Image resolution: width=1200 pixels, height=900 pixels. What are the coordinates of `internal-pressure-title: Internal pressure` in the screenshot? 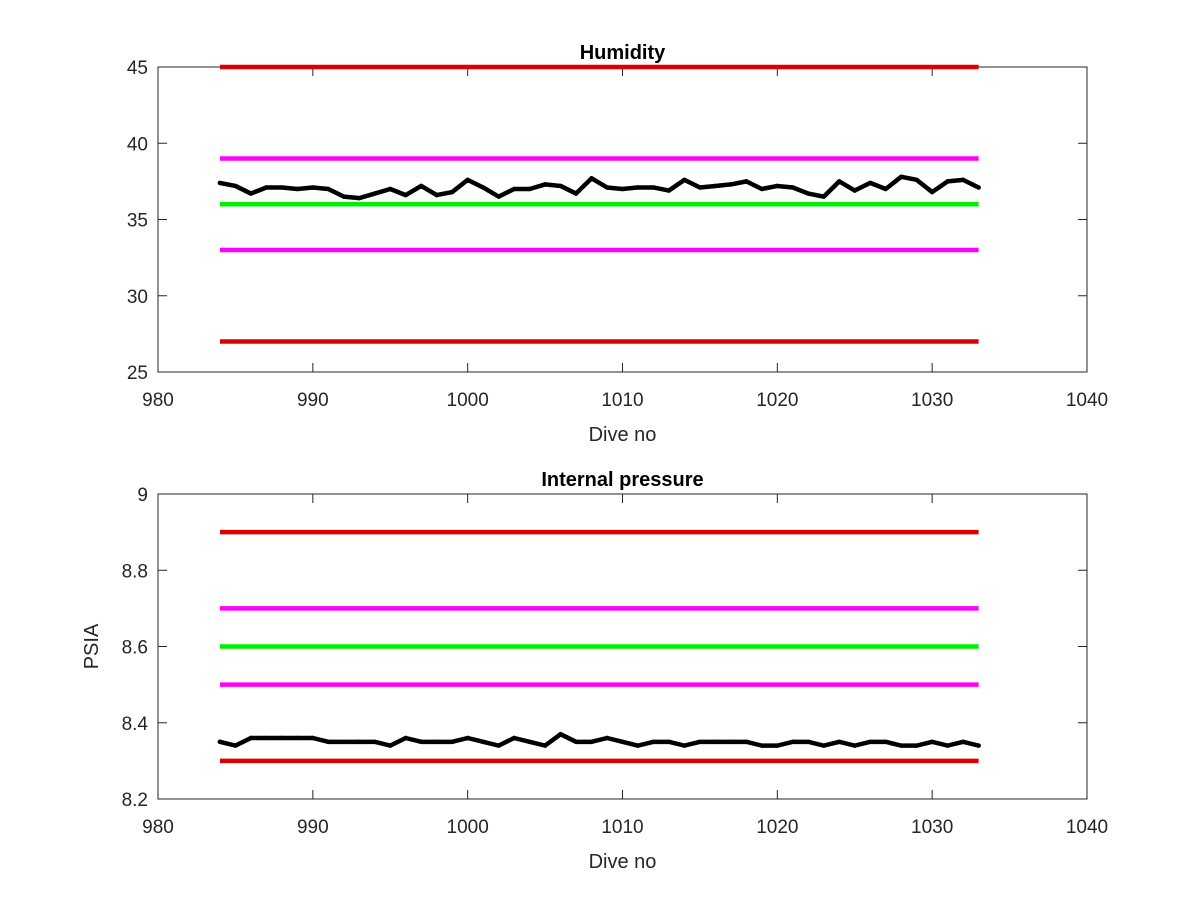 It's located at (622, 480).